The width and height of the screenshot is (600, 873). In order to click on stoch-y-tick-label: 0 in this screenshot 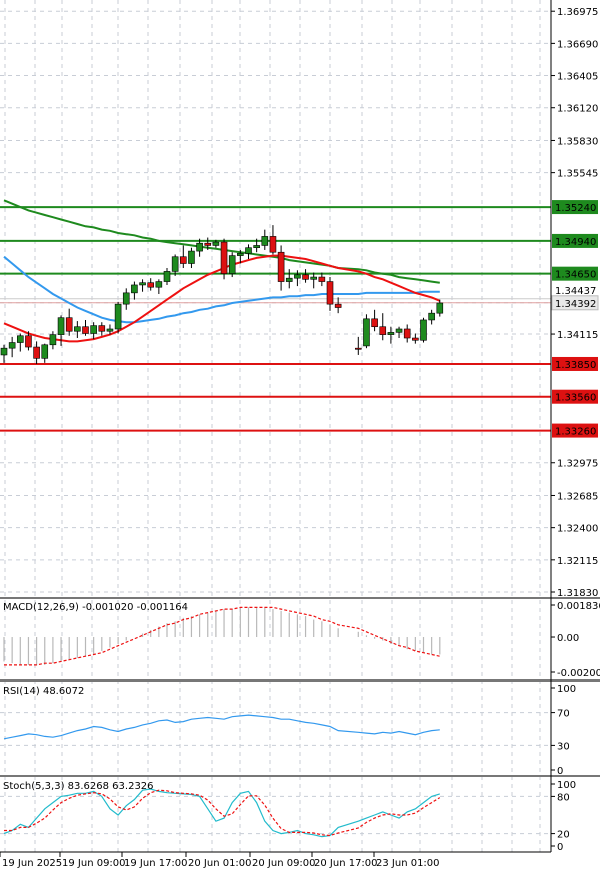, I will do `click(560, 847)`.